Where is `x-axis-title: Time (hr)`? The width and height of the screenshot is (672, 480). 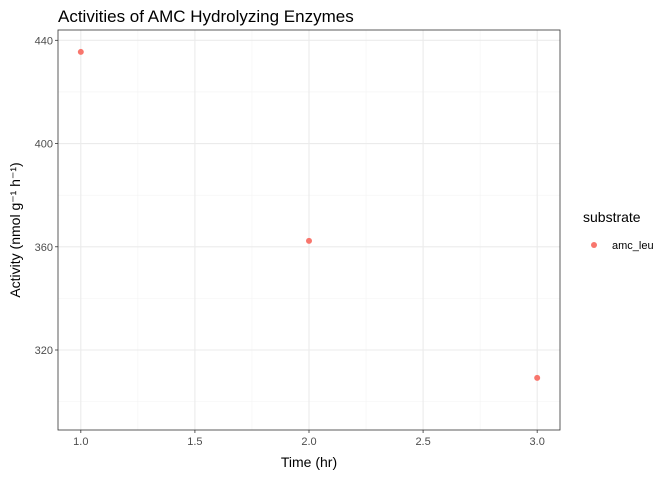
x-axis-title: Time (hr) is located at coordinates (309, 462).